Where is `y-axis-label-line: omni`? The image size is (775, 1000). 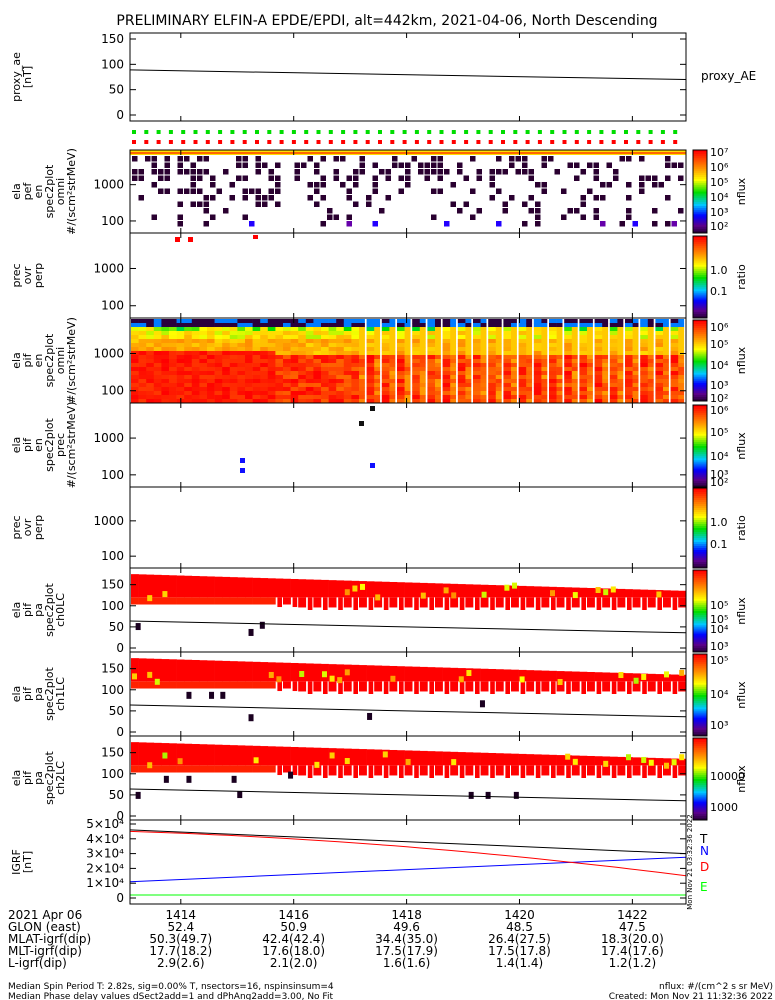 y-axis-label-line: omni is located at coordinates (60, 191).